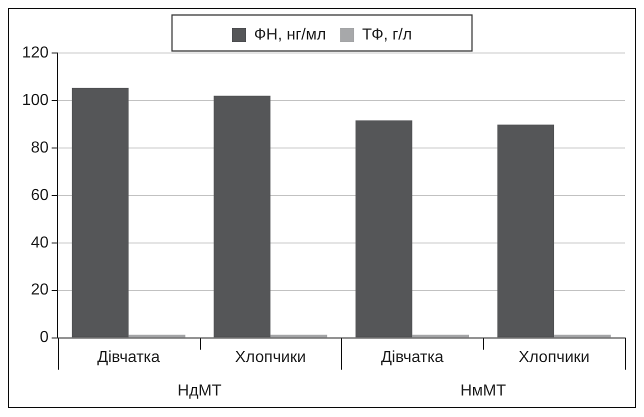 The height and width of the screenshot is (417, 644). I want to click on y-tick-label: 40, so click(39, 243).